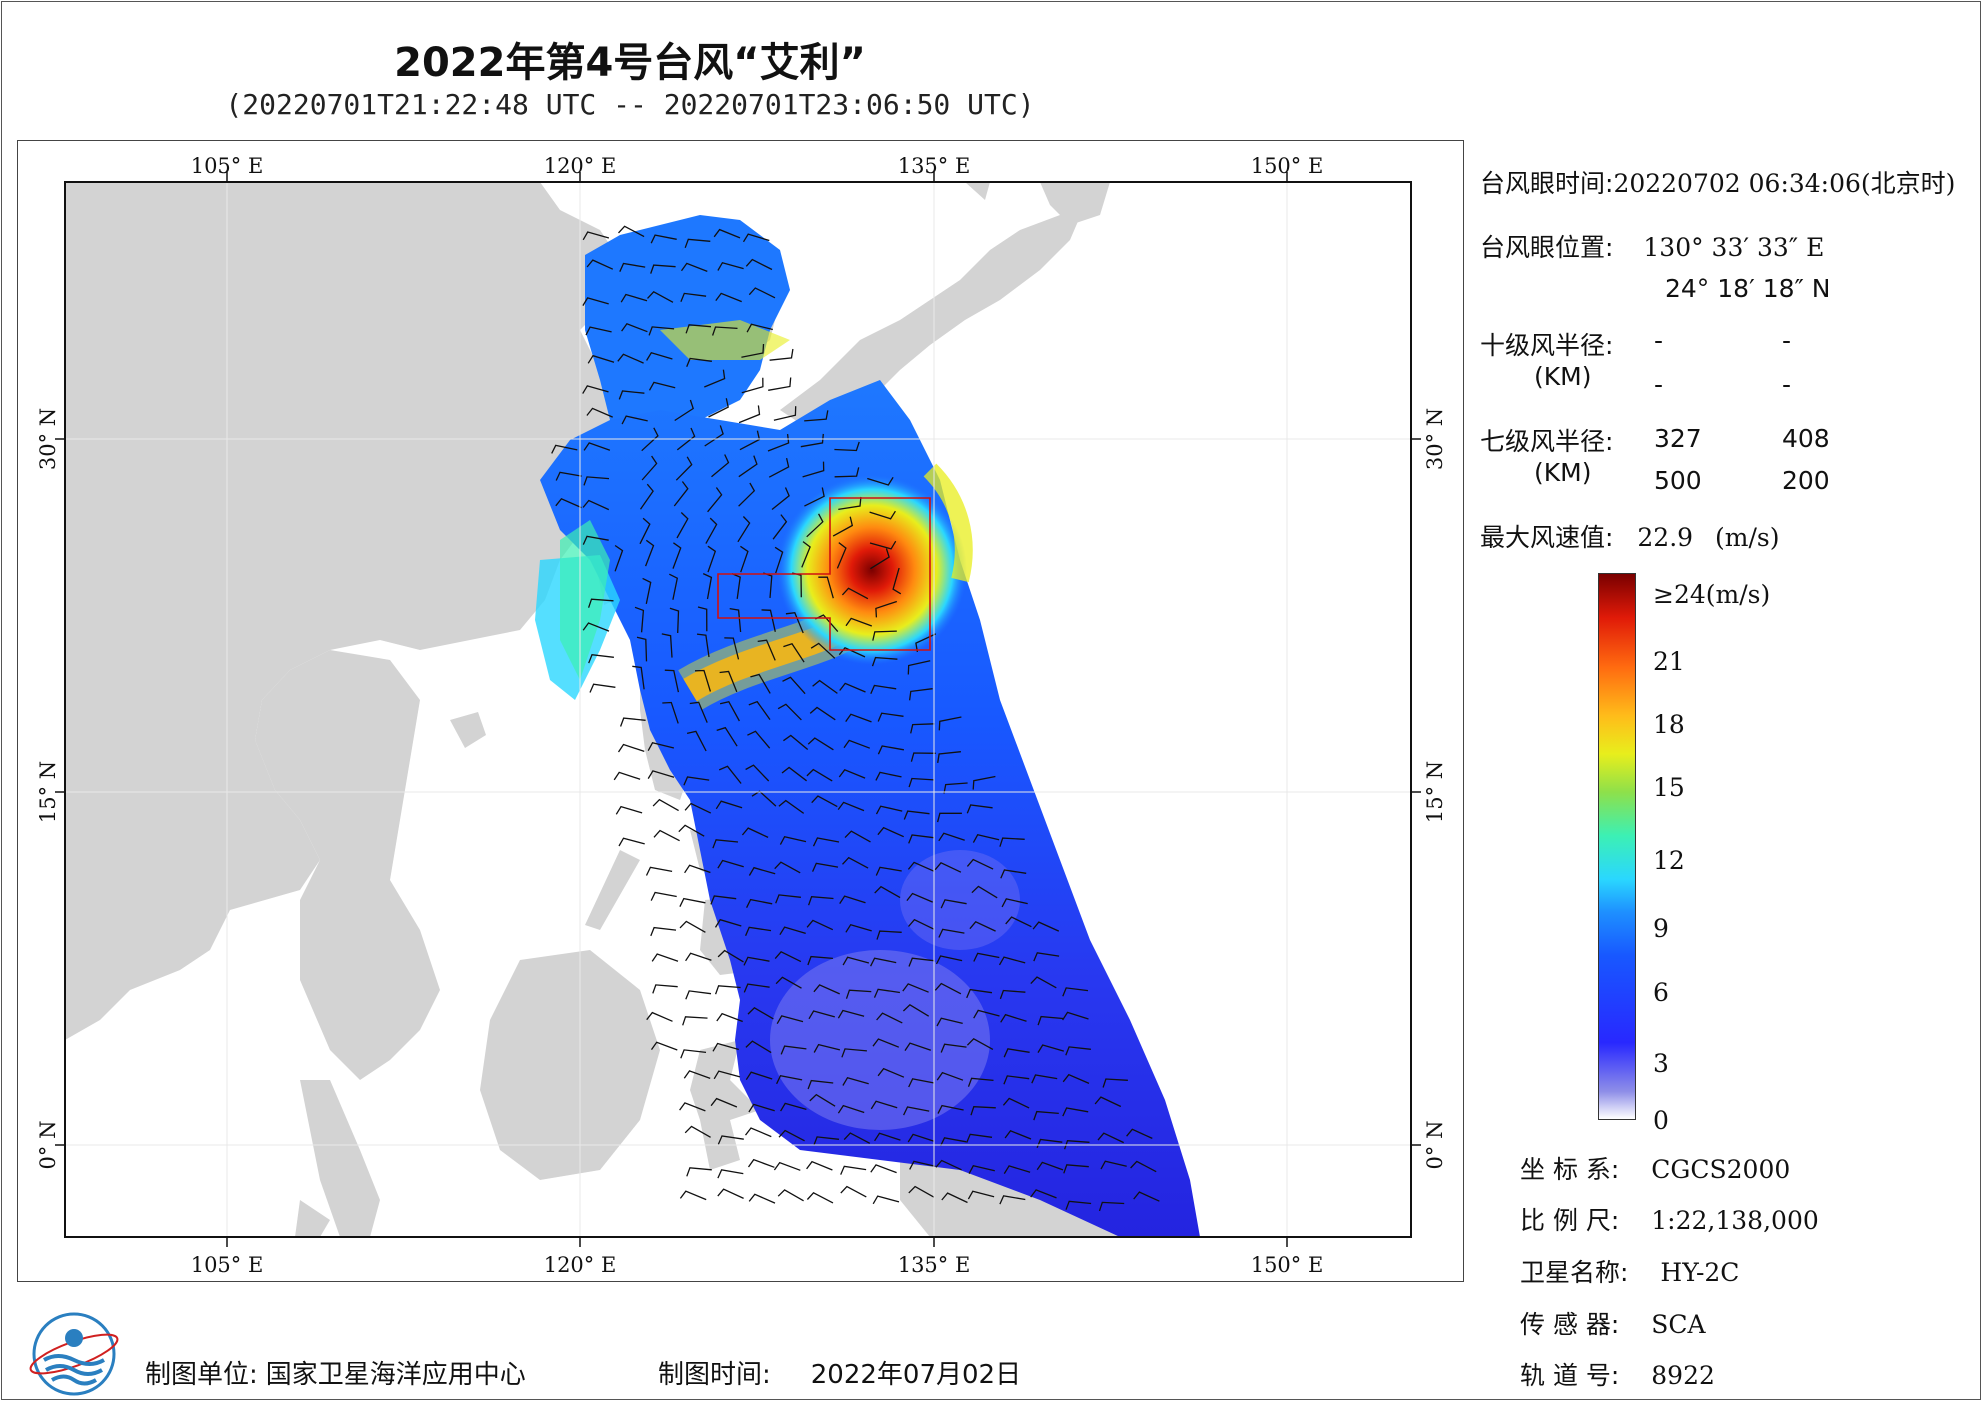 The width and height of the screenshot is (1984, 1403). Describe the element at coordinates (1629, 1271) in the screenshot. I see `satellite-row: 卫星名称: HY-2C` at that location.